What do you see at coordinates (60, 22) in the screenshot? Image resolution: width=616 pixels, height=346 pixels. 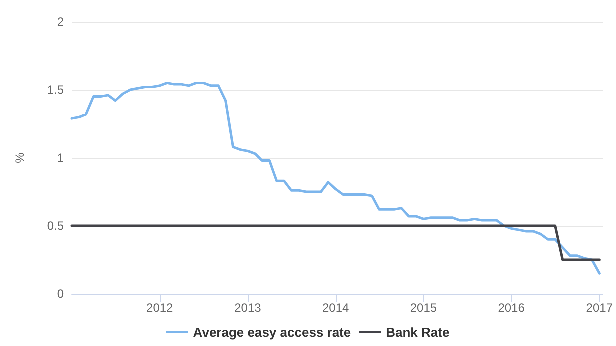 I see `y-tick-label: 2` at bounding box center [60, 22].